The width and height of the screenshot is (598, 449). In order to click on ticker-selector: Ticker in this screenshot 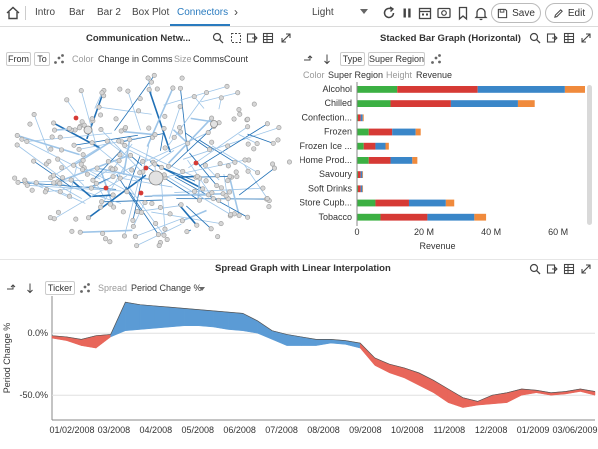, I will do `click(60, 288)`.